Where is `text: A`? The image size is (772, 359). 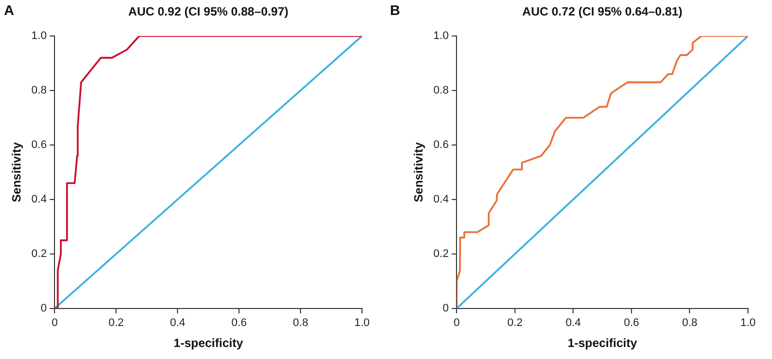
text: A is located at coordinates (9, 10).